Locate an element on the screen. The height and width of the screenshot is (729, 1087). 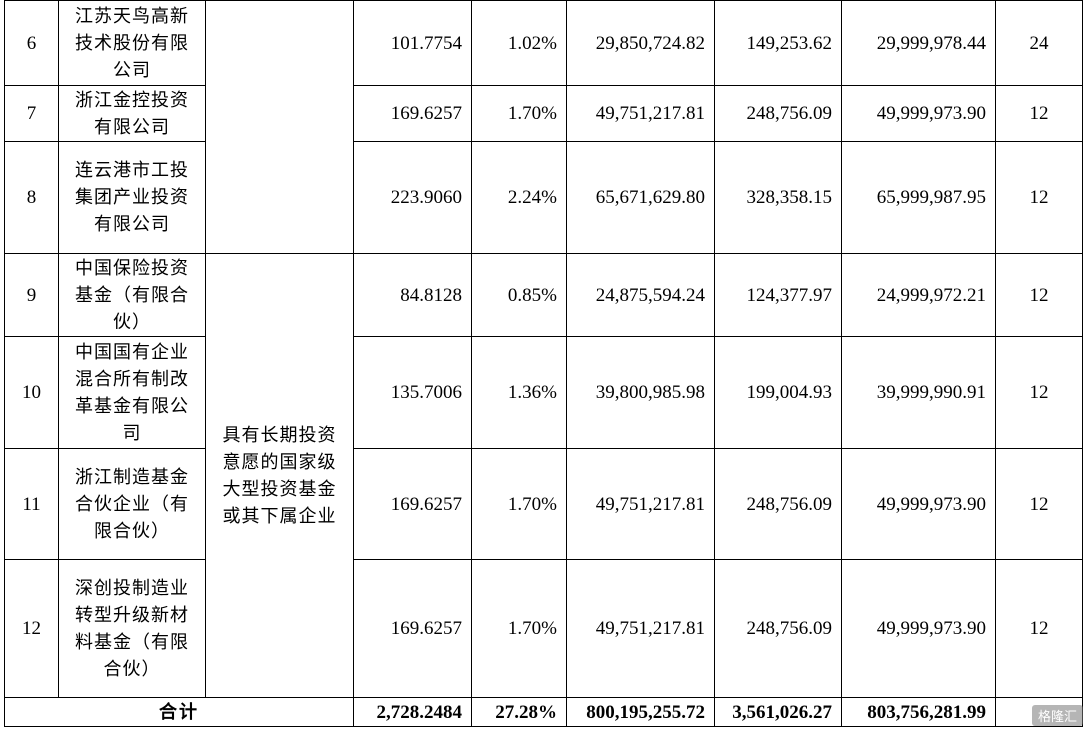
watermark-logo: 格隆汇 is located at coordinates (1057, 715).